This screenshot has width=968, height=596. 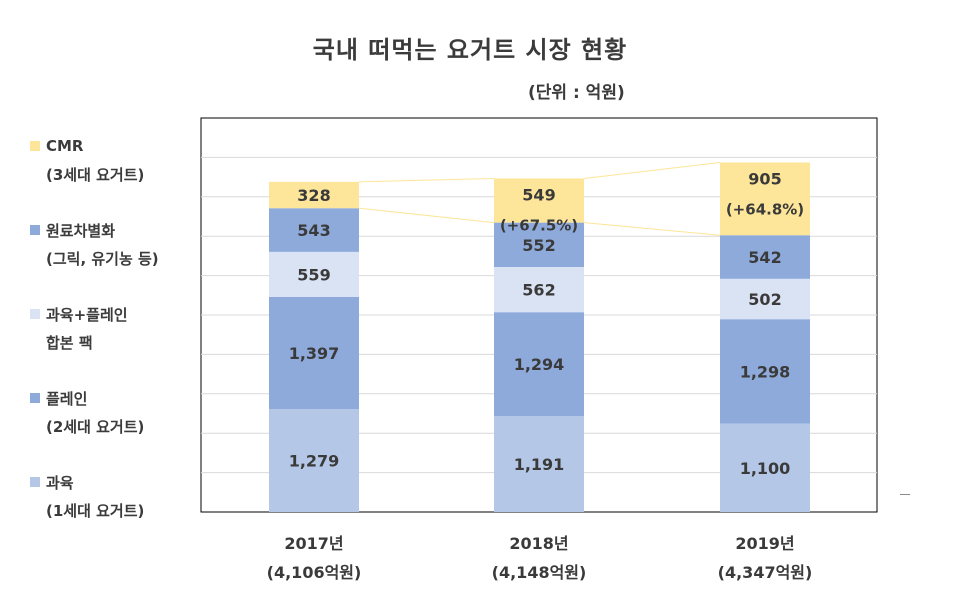 I want to click on data-label: 502, so click(x=764, y=299).